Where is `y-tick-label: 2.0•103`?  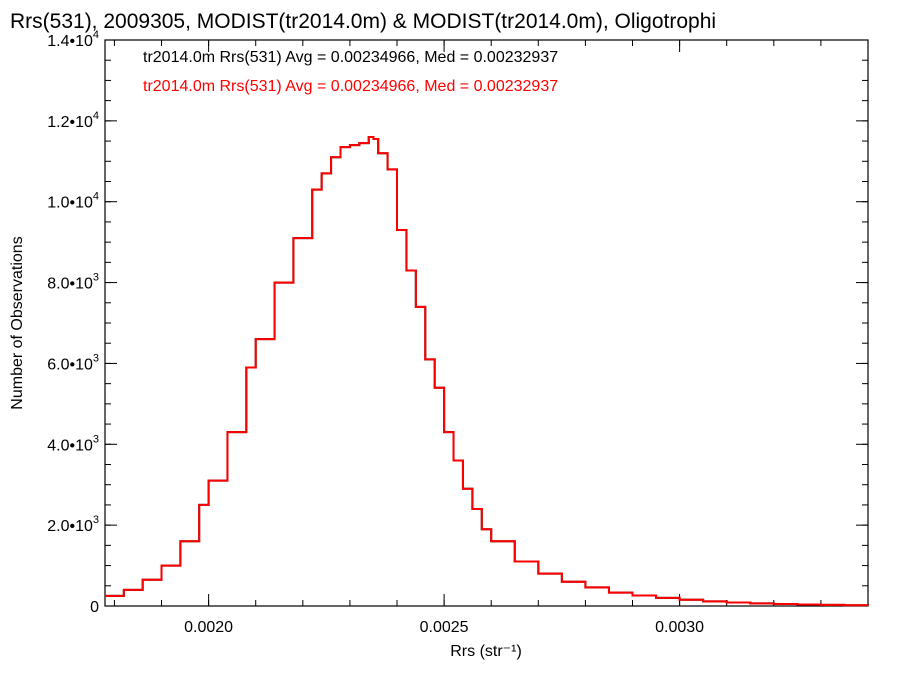
y-tick-label: 2.0•103 is located at coordinates (73, 524).